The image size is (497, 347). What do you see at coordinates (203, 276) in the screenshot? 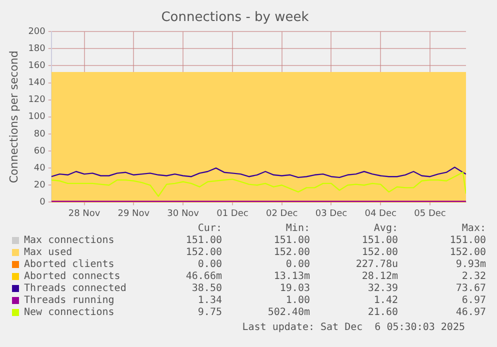
I see `text: 46.66m` at bounding box center [203, 276].